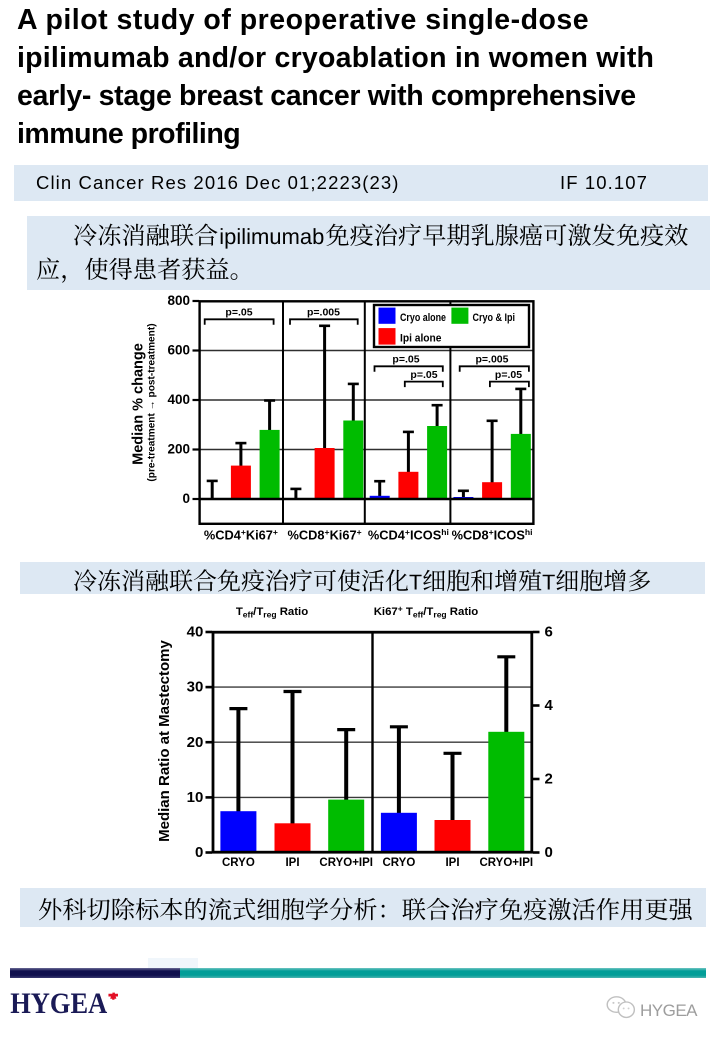  What do you see at coordinates (549, 705) in the screenshot?
I see `svg-text: 4` at bounding box center [549, 705].